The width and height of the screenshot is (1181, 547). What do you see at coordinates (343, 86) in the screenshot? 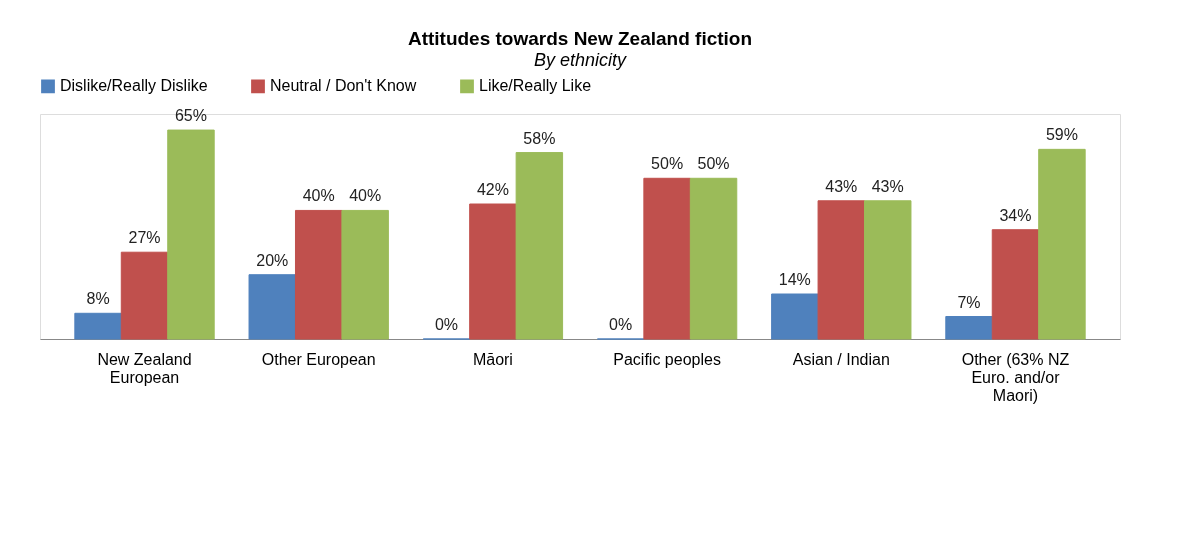
I see `legend-label: Neutral / Don't Know` at bounding box center [343, 86].